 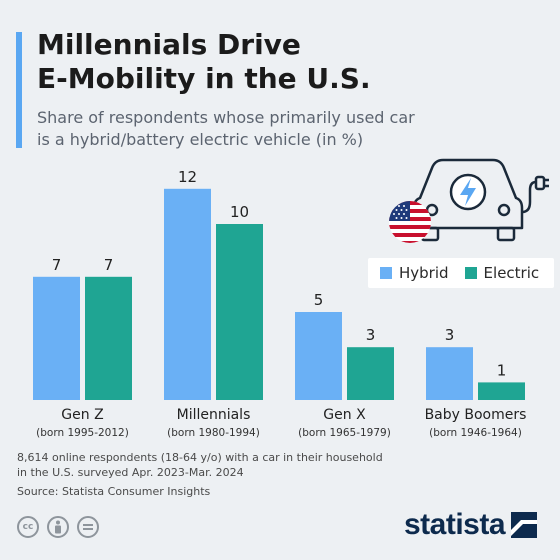 I want to click on ev-charging-illustration, so click(x=469, y=200).